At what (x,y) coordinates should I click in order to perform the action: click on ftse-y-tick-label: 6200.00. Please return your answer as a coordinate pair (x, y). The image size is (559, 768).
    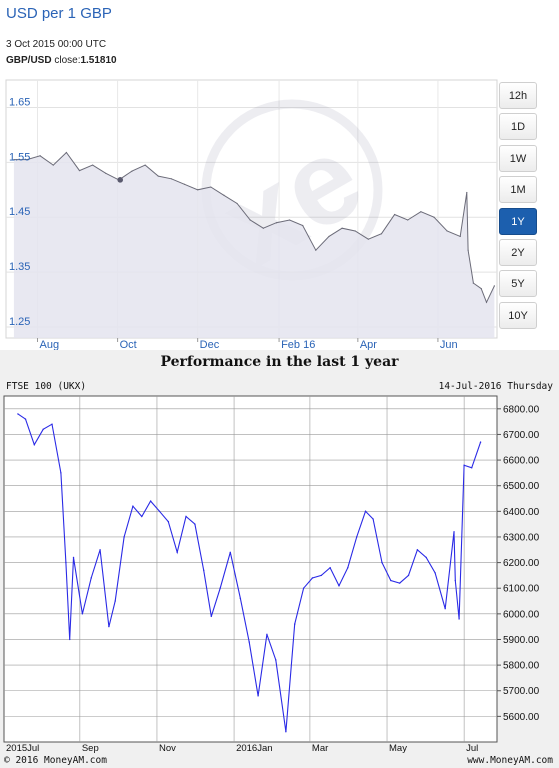
    Looking at the image, I should click on (521, 563).